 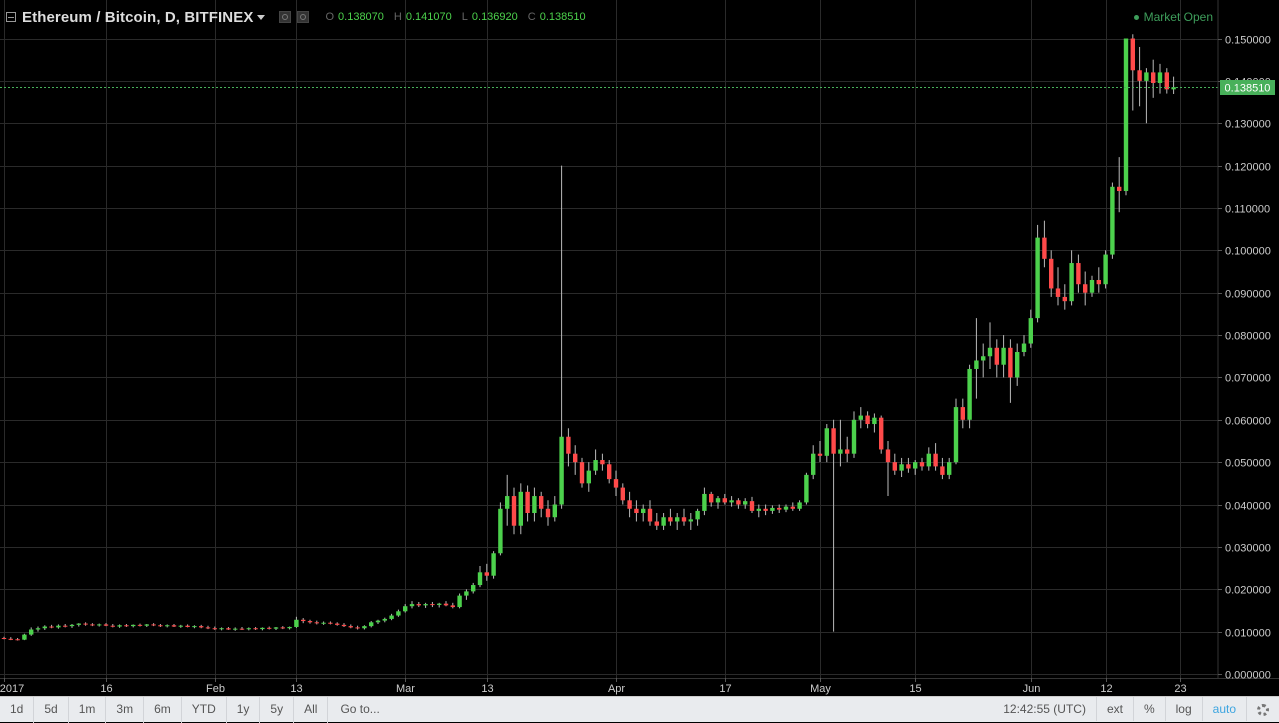 What do you see at coordinates (1032, 689) in the screenshot?
I see `time-tick-label: Jun` at bounding box center [1032, 689].